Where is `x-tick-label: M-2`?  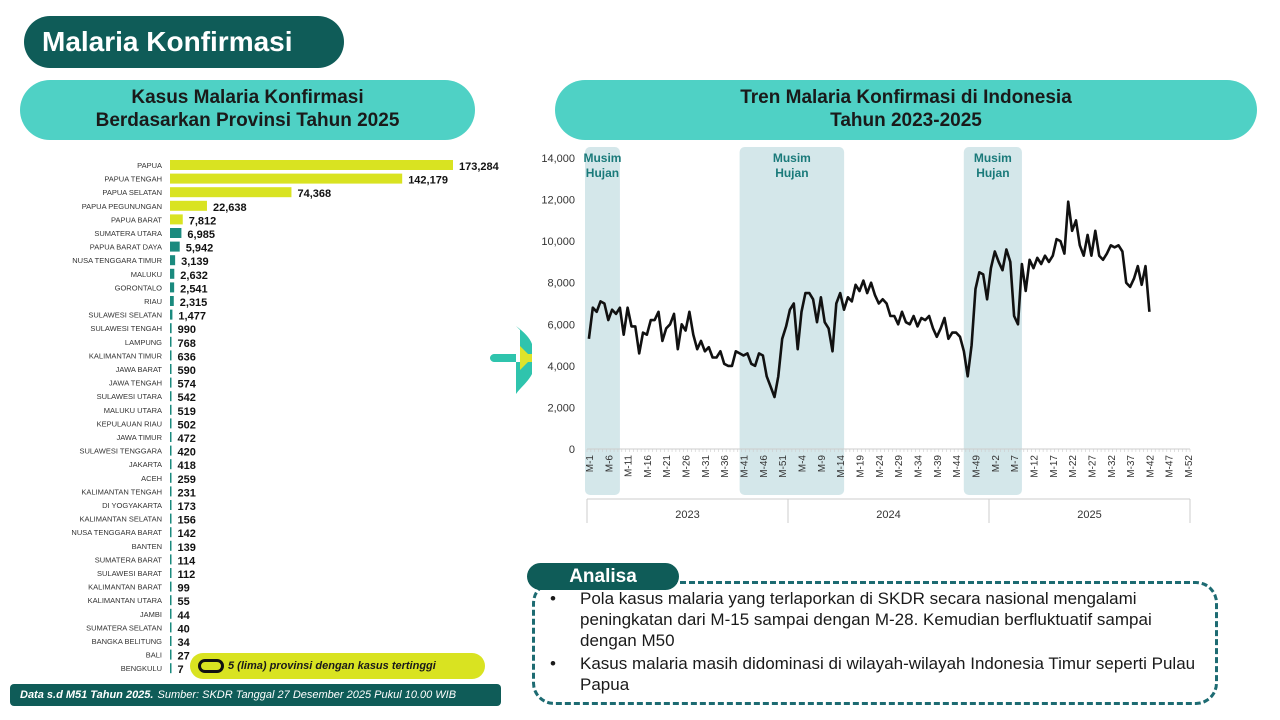
x-tick-label: M-2 is located at coordinates (996, 464).